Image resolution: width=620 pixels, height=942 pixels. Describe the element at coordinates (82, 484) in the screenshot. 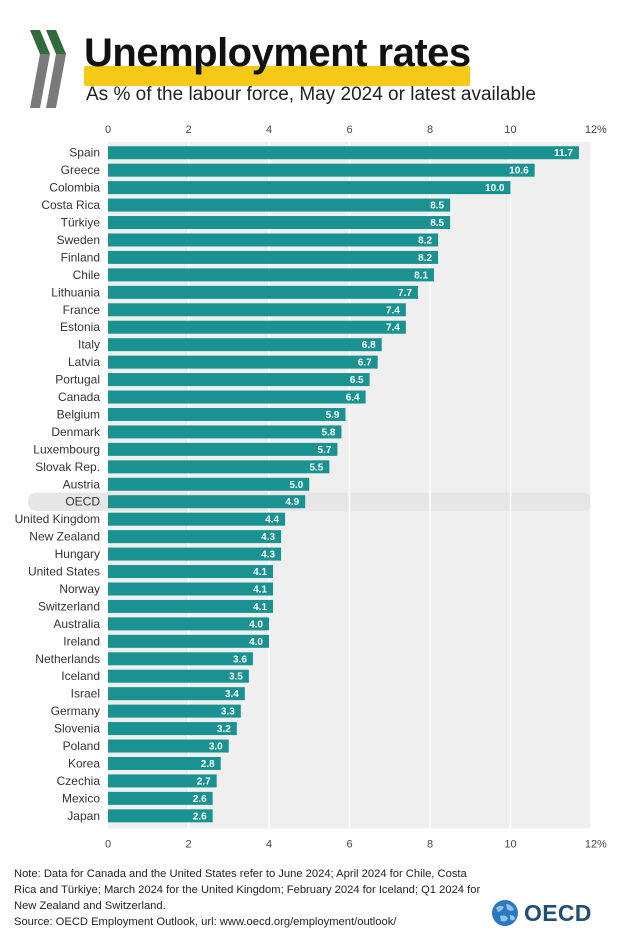

I see `category-label: Austria` at that location.